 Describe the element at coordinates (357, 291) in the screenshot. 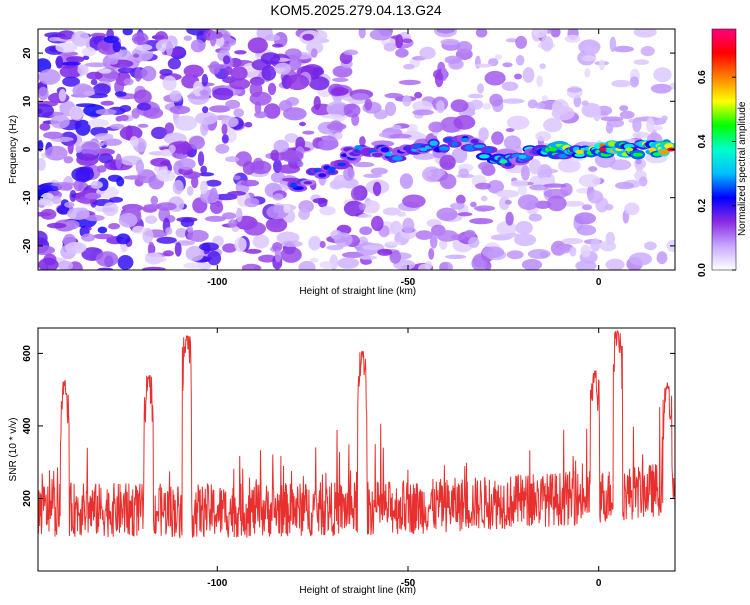

I see `x-axis-label: Height of straight line (km)` at that location.